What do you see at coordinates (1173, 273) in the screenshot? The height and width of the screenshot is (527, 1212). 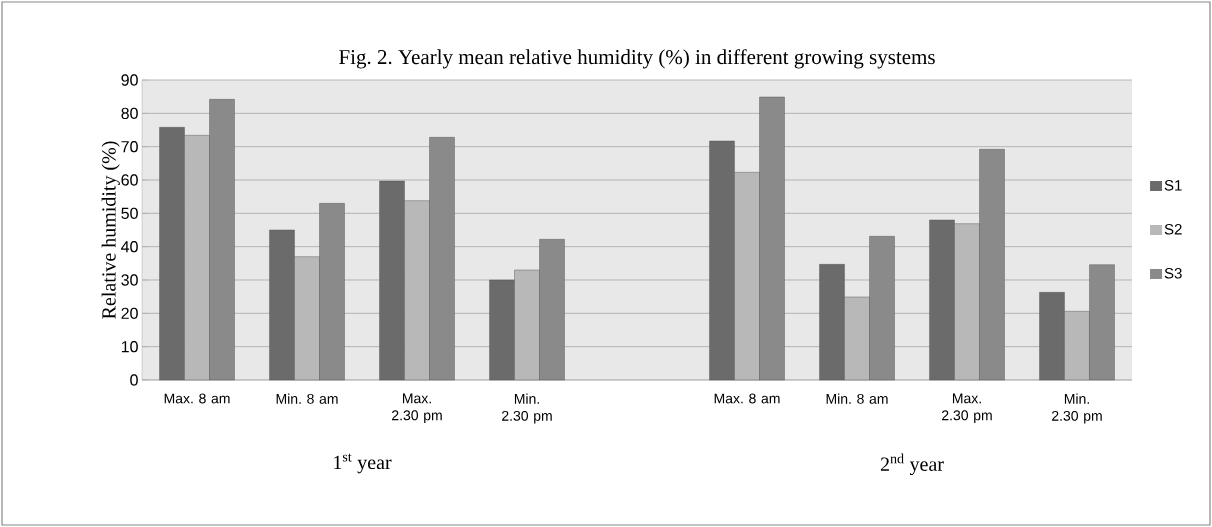 I see `legend-label: S3` at bounding box center [1173, 273].